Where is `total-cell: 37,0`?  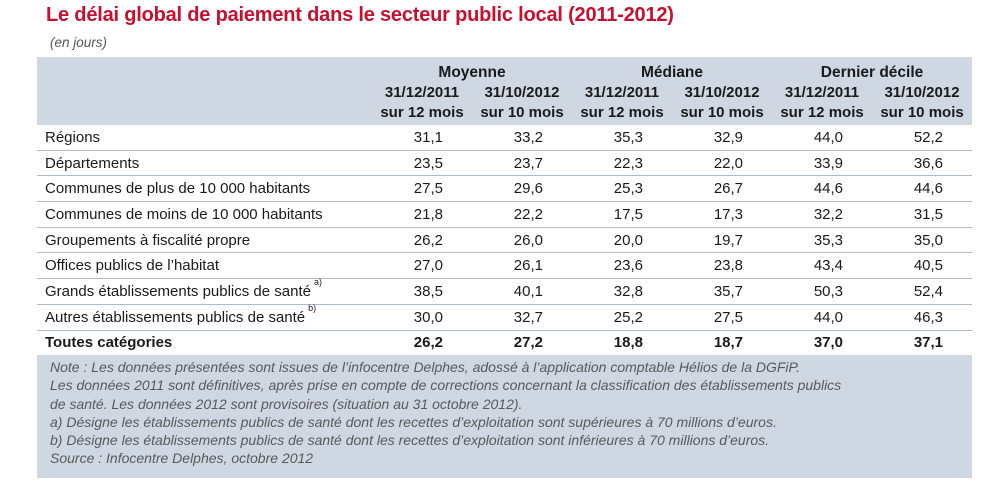 total-cell: 37,0 is located at coordinates (828, 343).